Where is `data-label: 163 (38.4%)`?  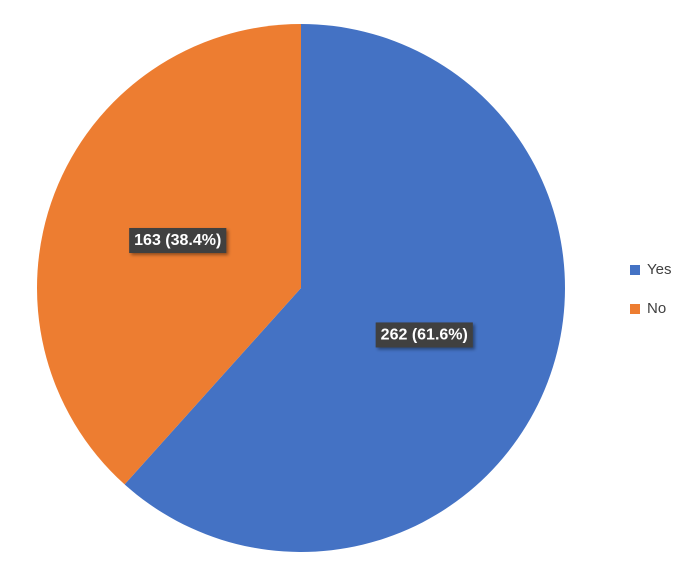 data-label: 163 (38.4%) is located at coordinates (178, 240).